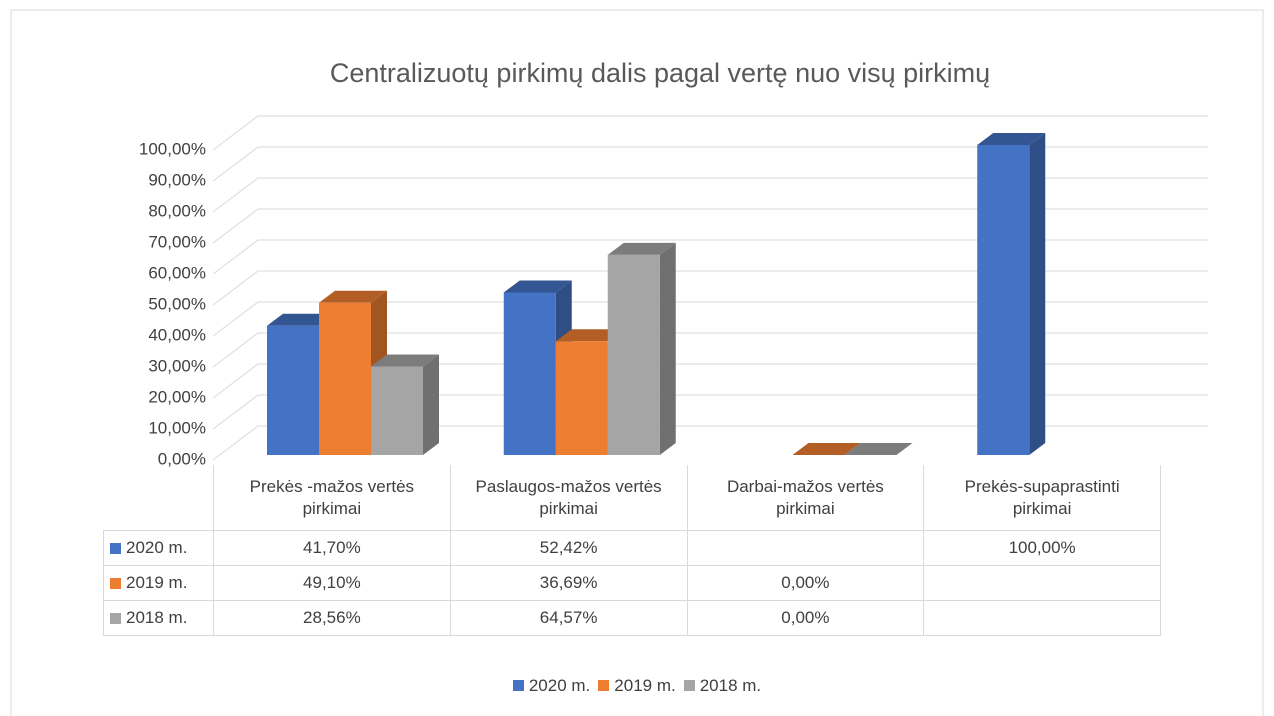 The height and width of the screenshot is (716, 1274). What do you see at coordinates (332, 618) in the screenshot?
I see `table-cell: 28,56%` at bounding box center [332, 618].